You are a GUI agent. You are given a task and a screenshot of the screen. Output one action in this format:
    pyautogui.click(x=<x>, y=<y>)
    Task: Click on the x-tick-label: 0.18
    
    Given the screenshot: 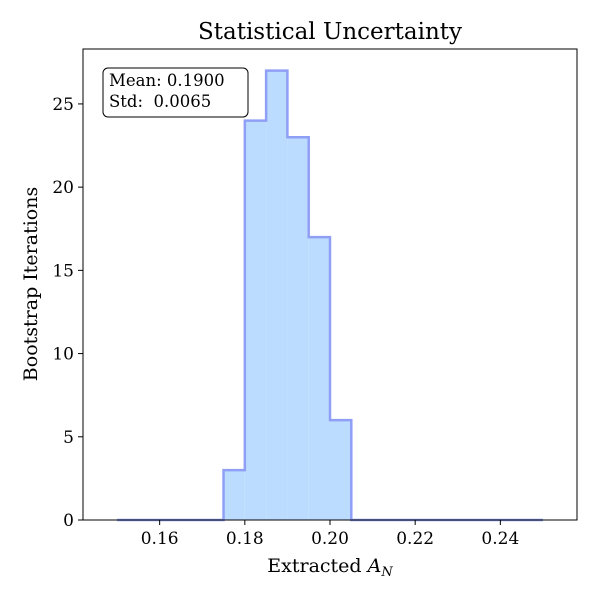 What is the action you would take?
    pyautogui.click(x=245, y=539)
    